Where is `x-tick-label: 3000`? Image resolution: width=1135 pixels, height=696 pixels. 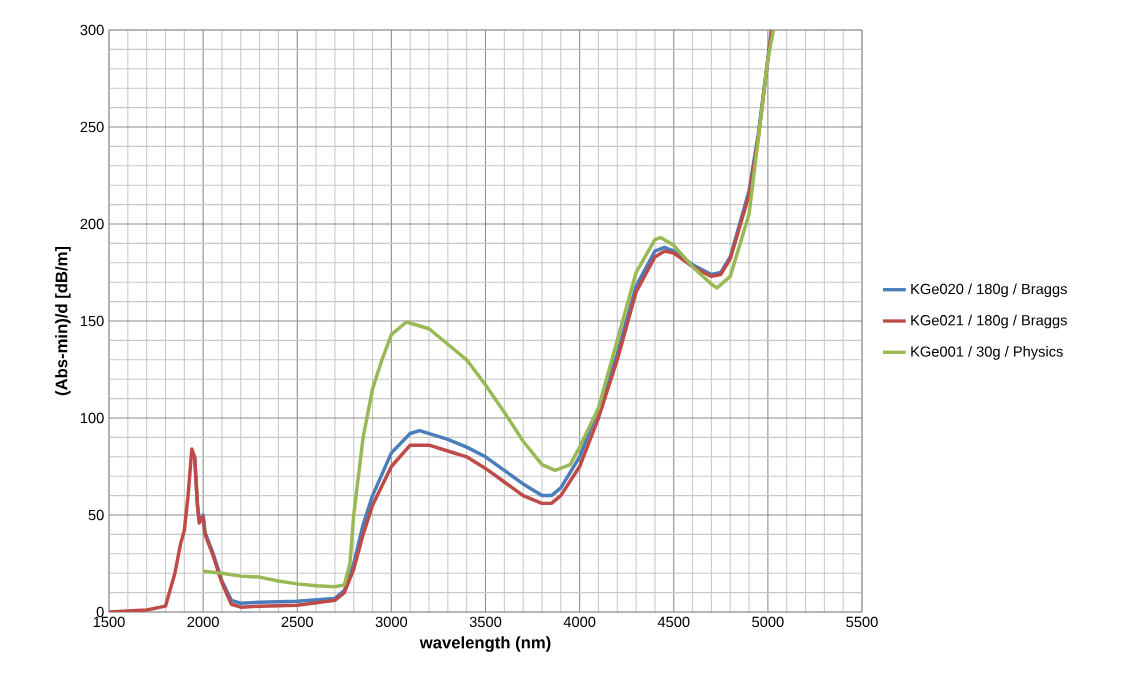 x-tick-label: 3000 is located at coordinates (391, 622).